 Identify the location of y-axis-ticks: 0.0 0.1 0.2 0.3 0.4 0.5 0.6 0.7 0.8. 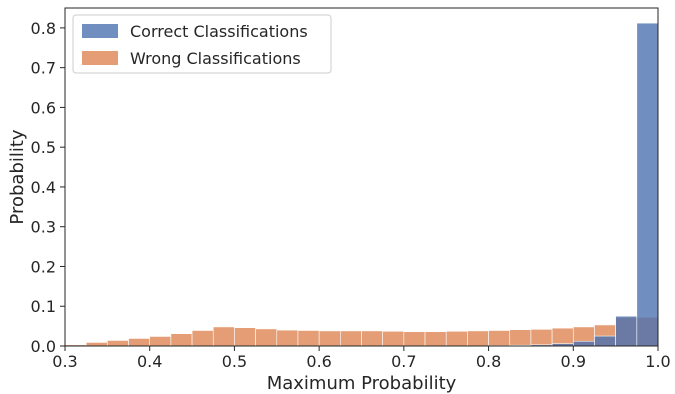
(48, 187).